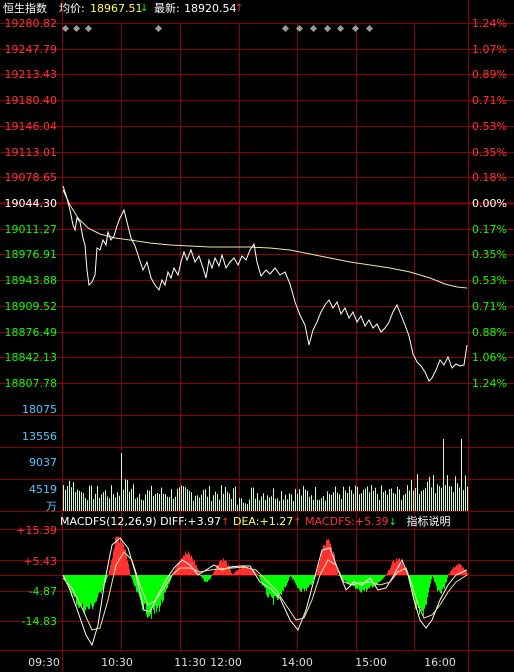 The height and width of the screenshot is (672, 514). I want to click on macd-diff-line, so click(265, 592).